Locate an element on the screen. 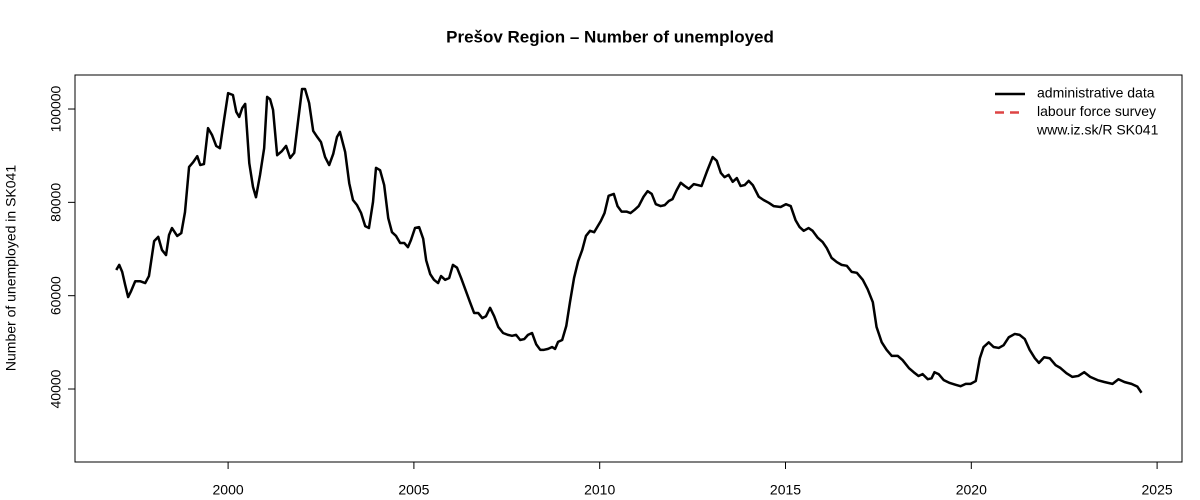 The width and height of the screenshot is (1200, 500). legend-label: labour force survey is located at coordinates (1096, 111).